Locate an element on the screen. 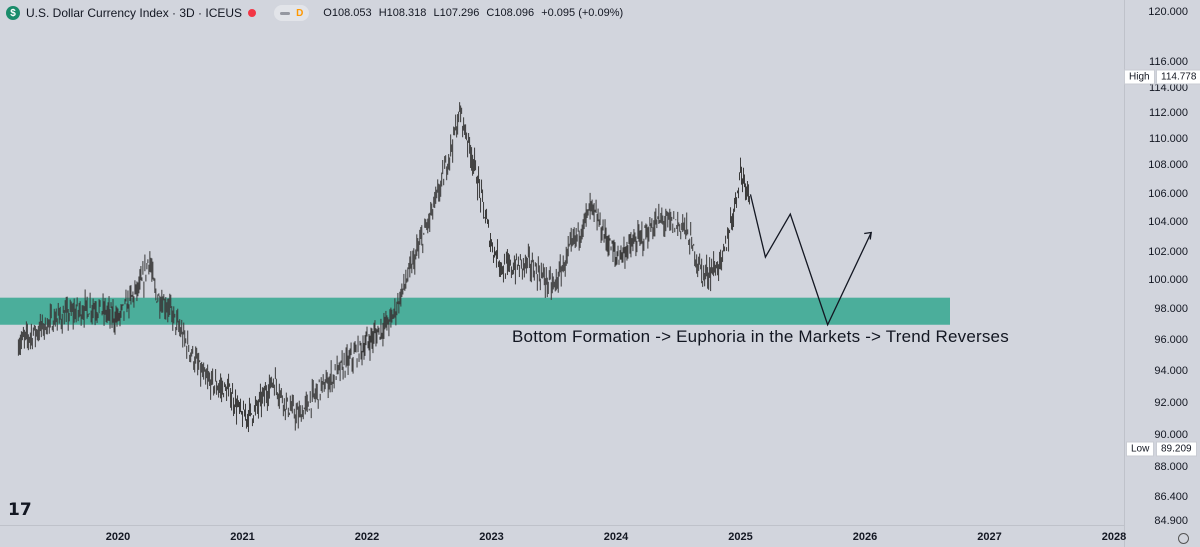 This screenshot has width=1200, height=547. year-tick-label: 2021 is located at coordinates (242, 537).